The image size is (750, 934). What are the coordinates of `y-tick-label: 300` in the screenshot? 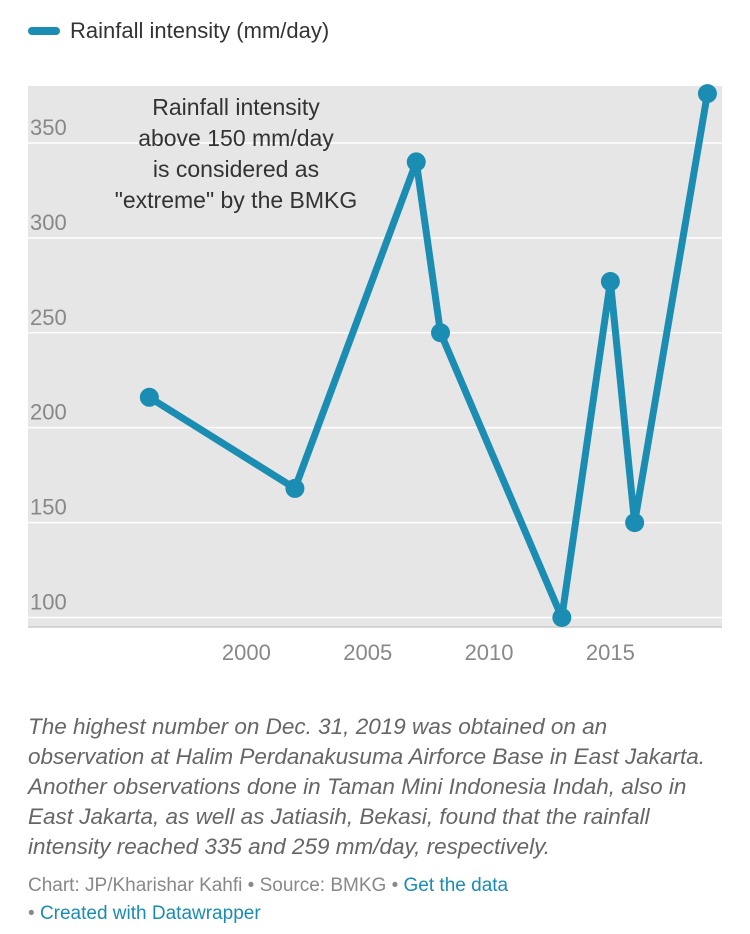 It's located at (48, 222).